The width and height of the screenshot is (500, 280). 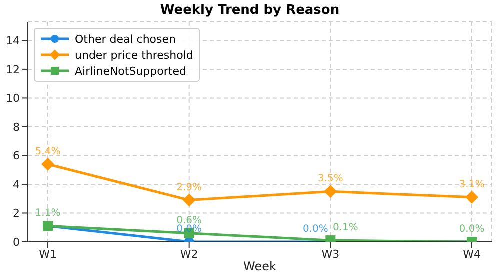 What do you see at coordinates (13, 69) in the screenshot?
I see `y-tick-label: 12` at bounding box center [13, 69].